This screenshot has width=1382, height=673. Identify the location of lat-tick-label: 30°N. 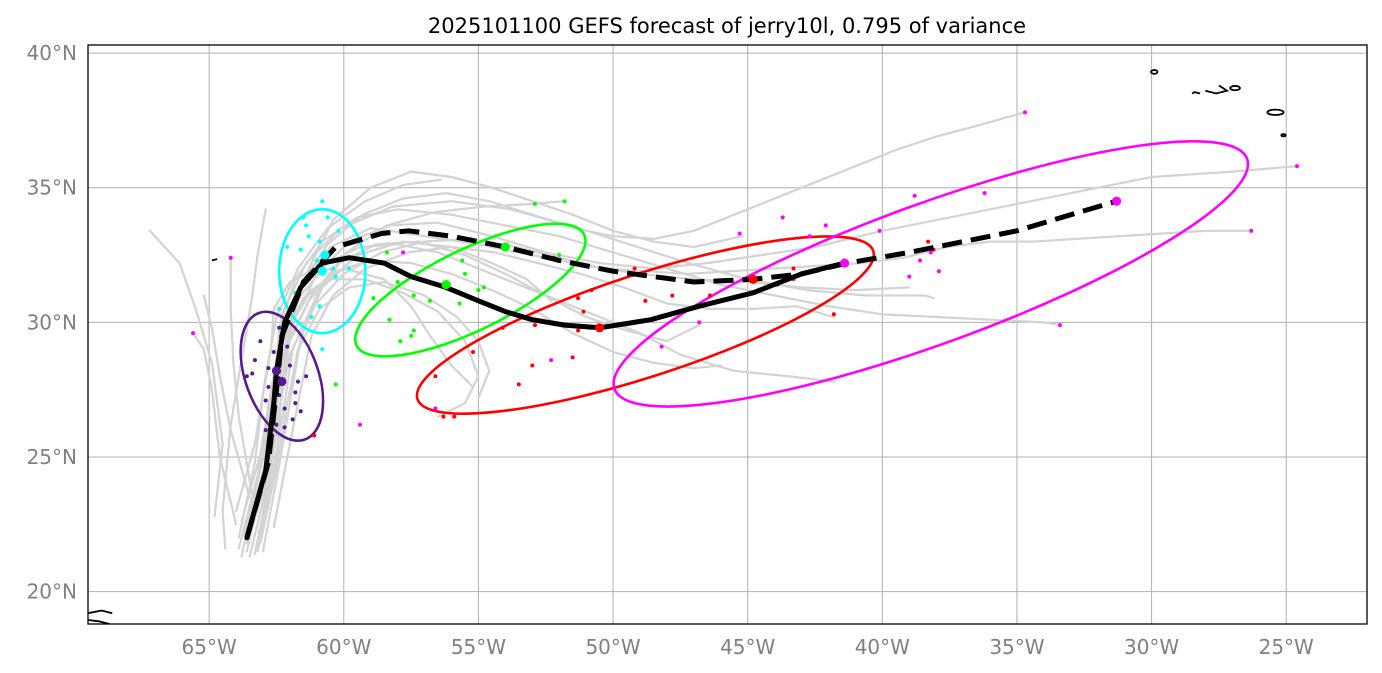
(52, 322).